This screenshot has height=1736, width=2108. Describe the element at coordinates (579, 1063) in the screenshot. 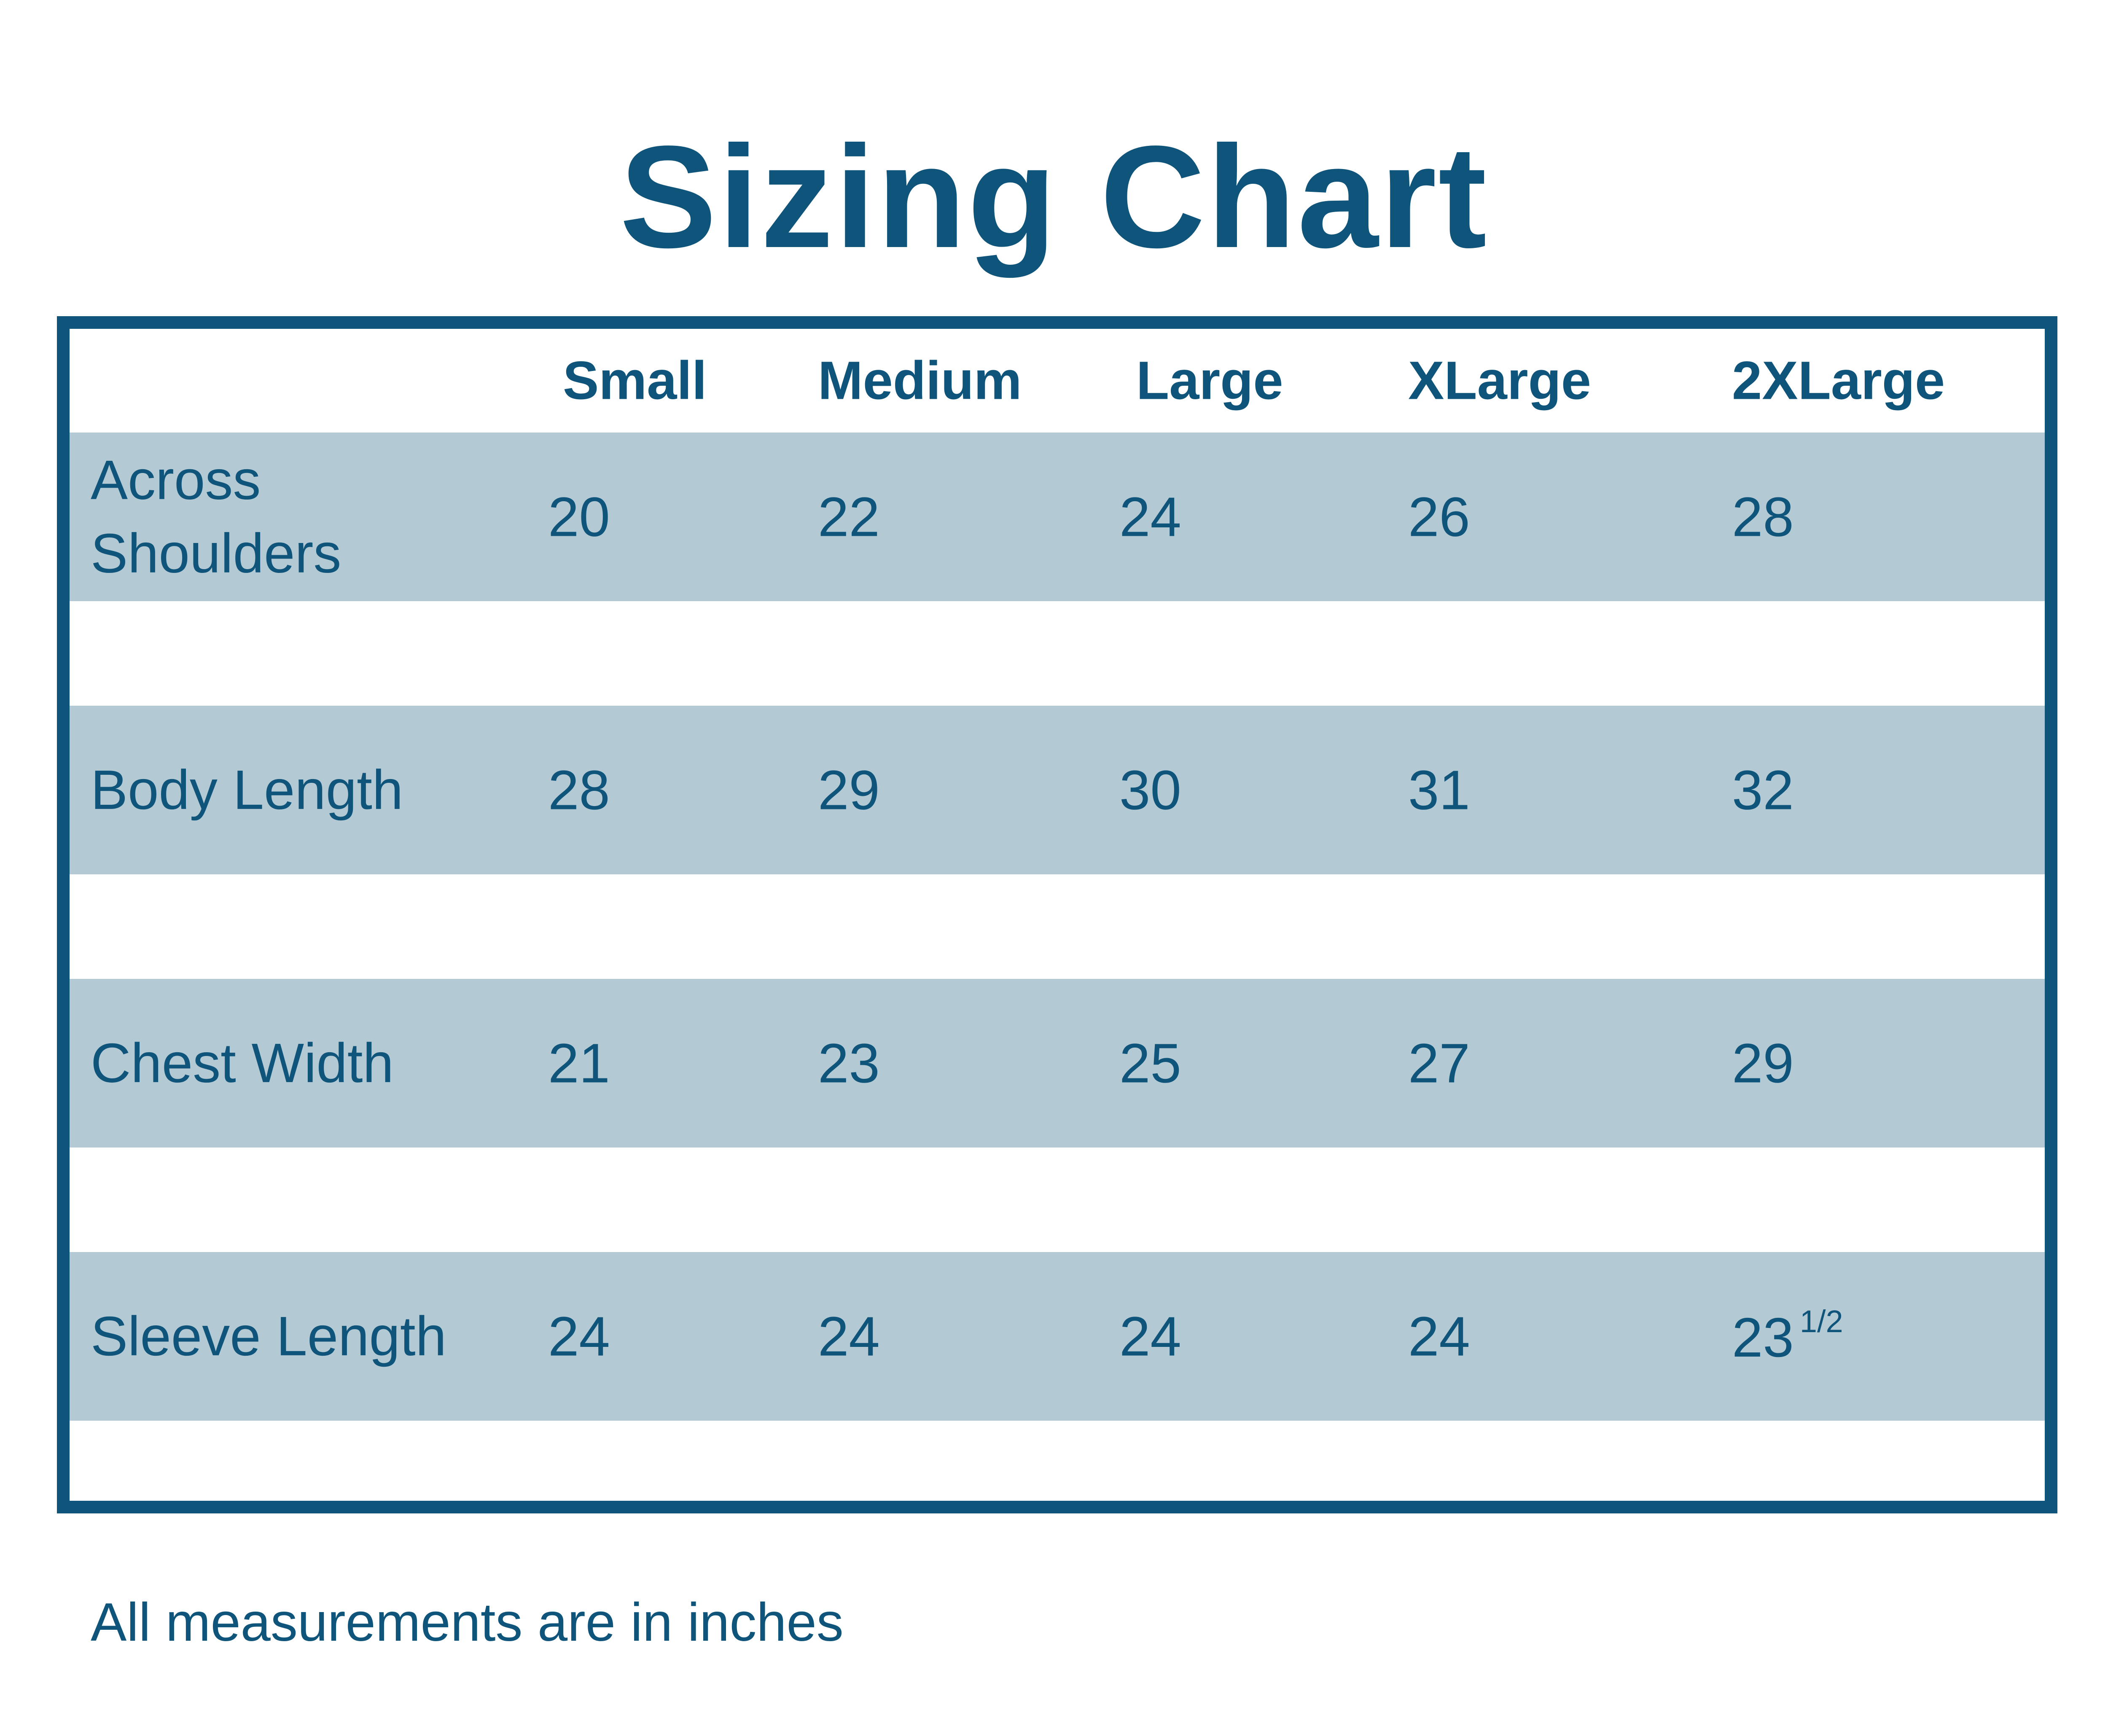

I see `size-value: 21` at that location.